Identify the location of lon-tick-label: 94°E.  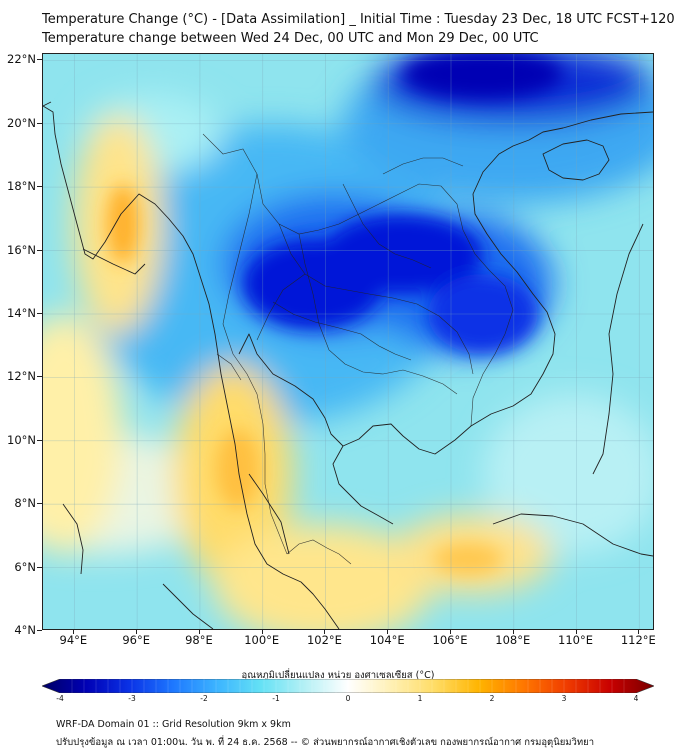
(73, 640).